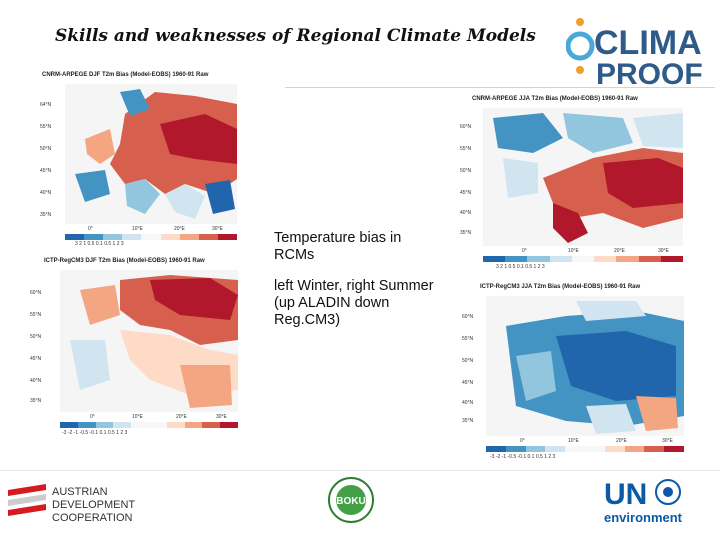  Describe the element at coordinates (643, 517) in the screenshot. I see `environment-logo-text: environment` at that location.